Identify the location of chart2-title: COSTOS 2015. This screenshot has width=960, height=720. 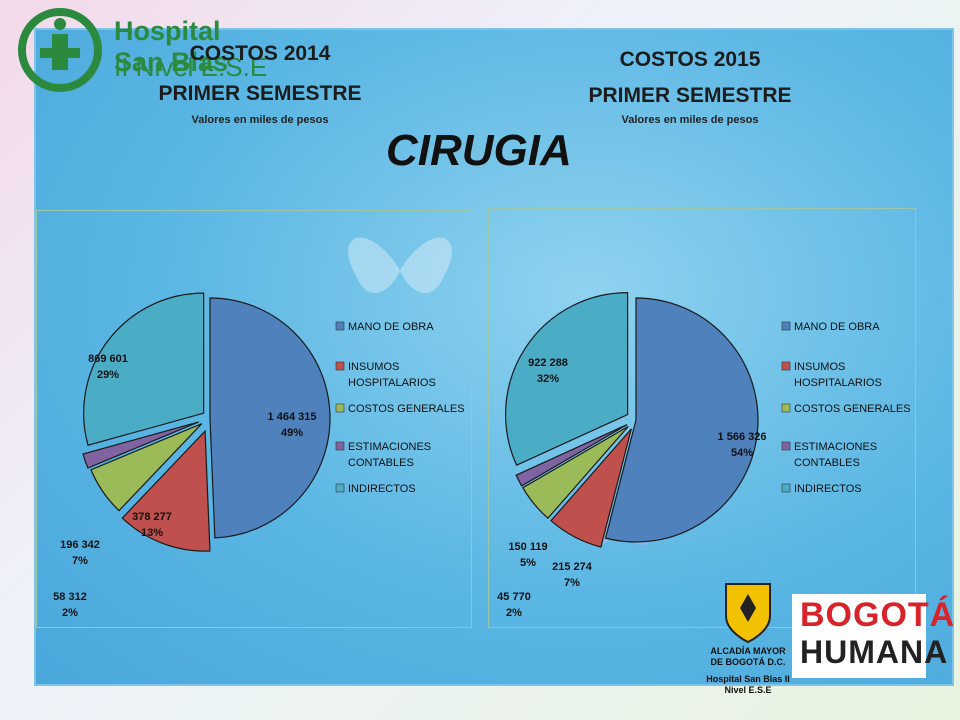
(690, 59).